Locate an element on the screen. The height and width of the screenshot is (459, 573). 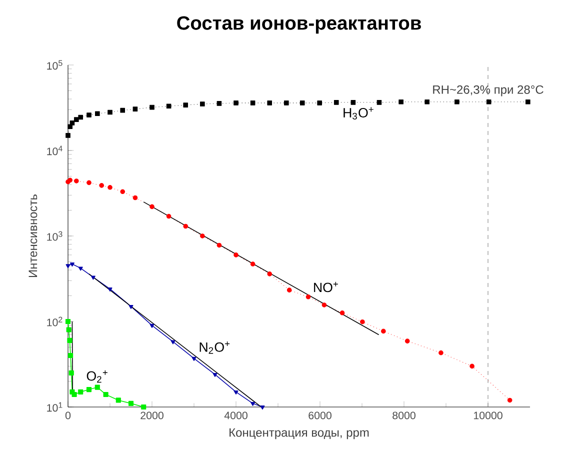
chart-title: Состав ионов-реактантов is located at coordinates (299, 25).